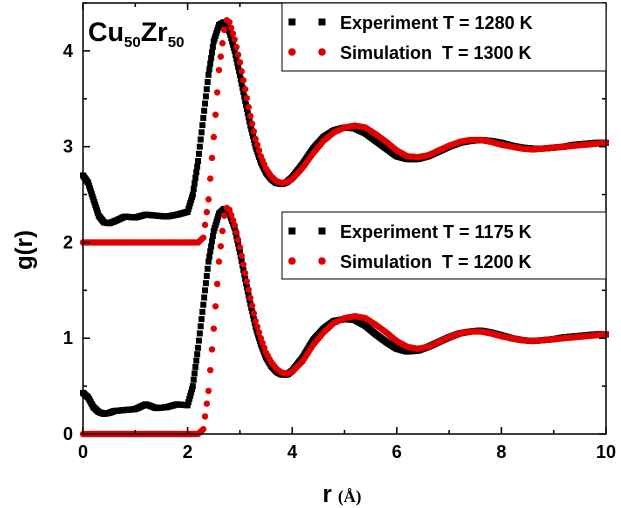 The image size is (621, 508). What do you see at coordinates (68, 434) in the screenshot?
I see `y-tick-label: 0` at bounding box center [68, 434].